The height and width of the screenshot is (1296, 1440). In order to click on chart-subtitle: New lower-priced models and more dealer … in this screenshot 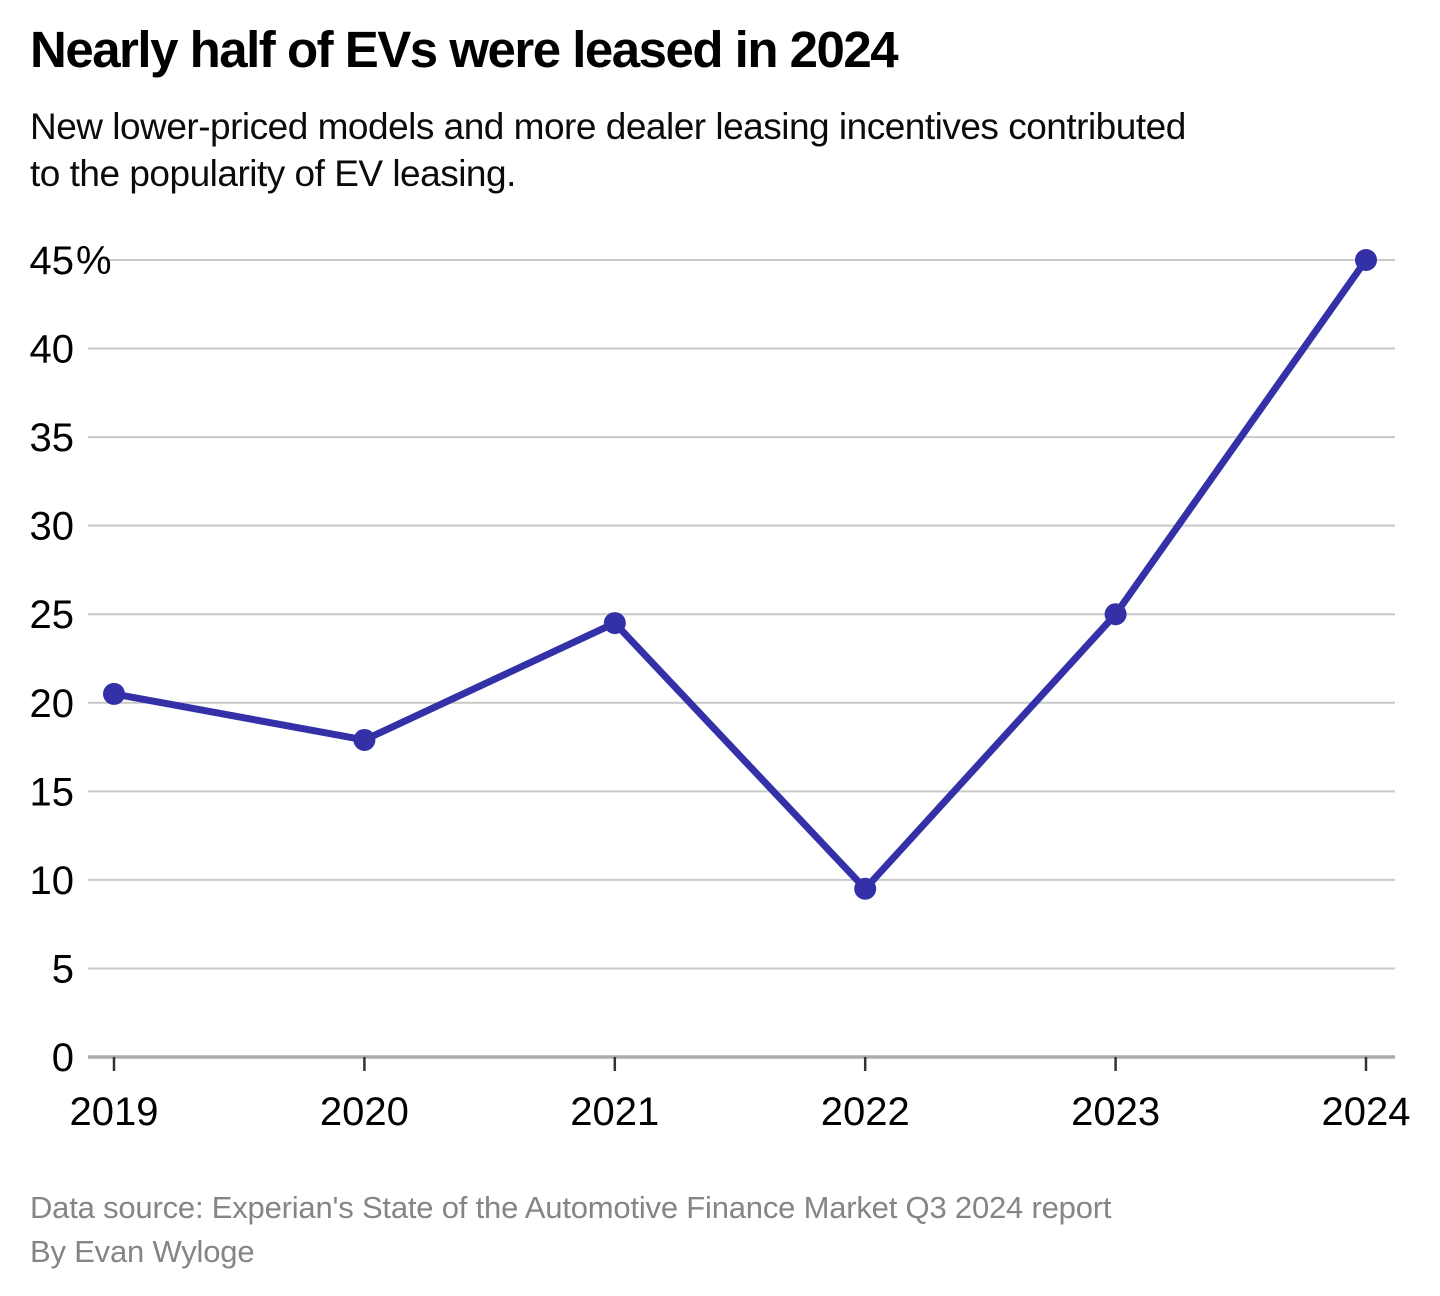, I will do `click(608, 150)`.